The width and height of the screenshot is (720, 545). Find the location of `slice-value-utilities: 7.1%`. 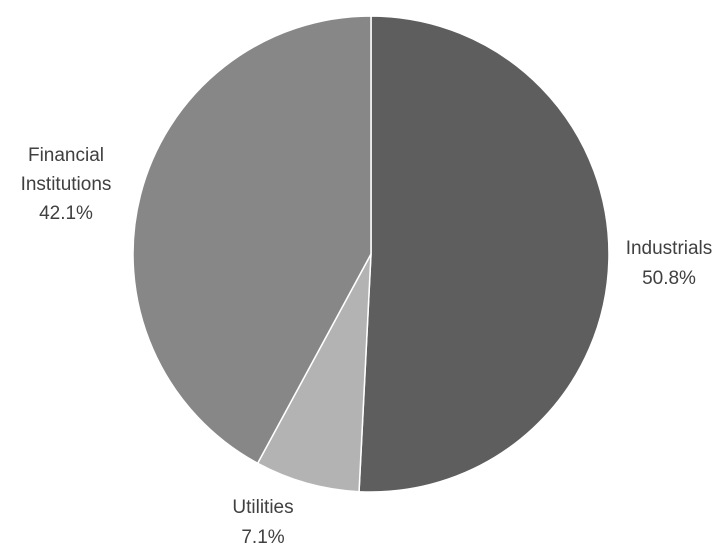

slice-value-utilities: 7.1% is located at coordinates (262, 536).